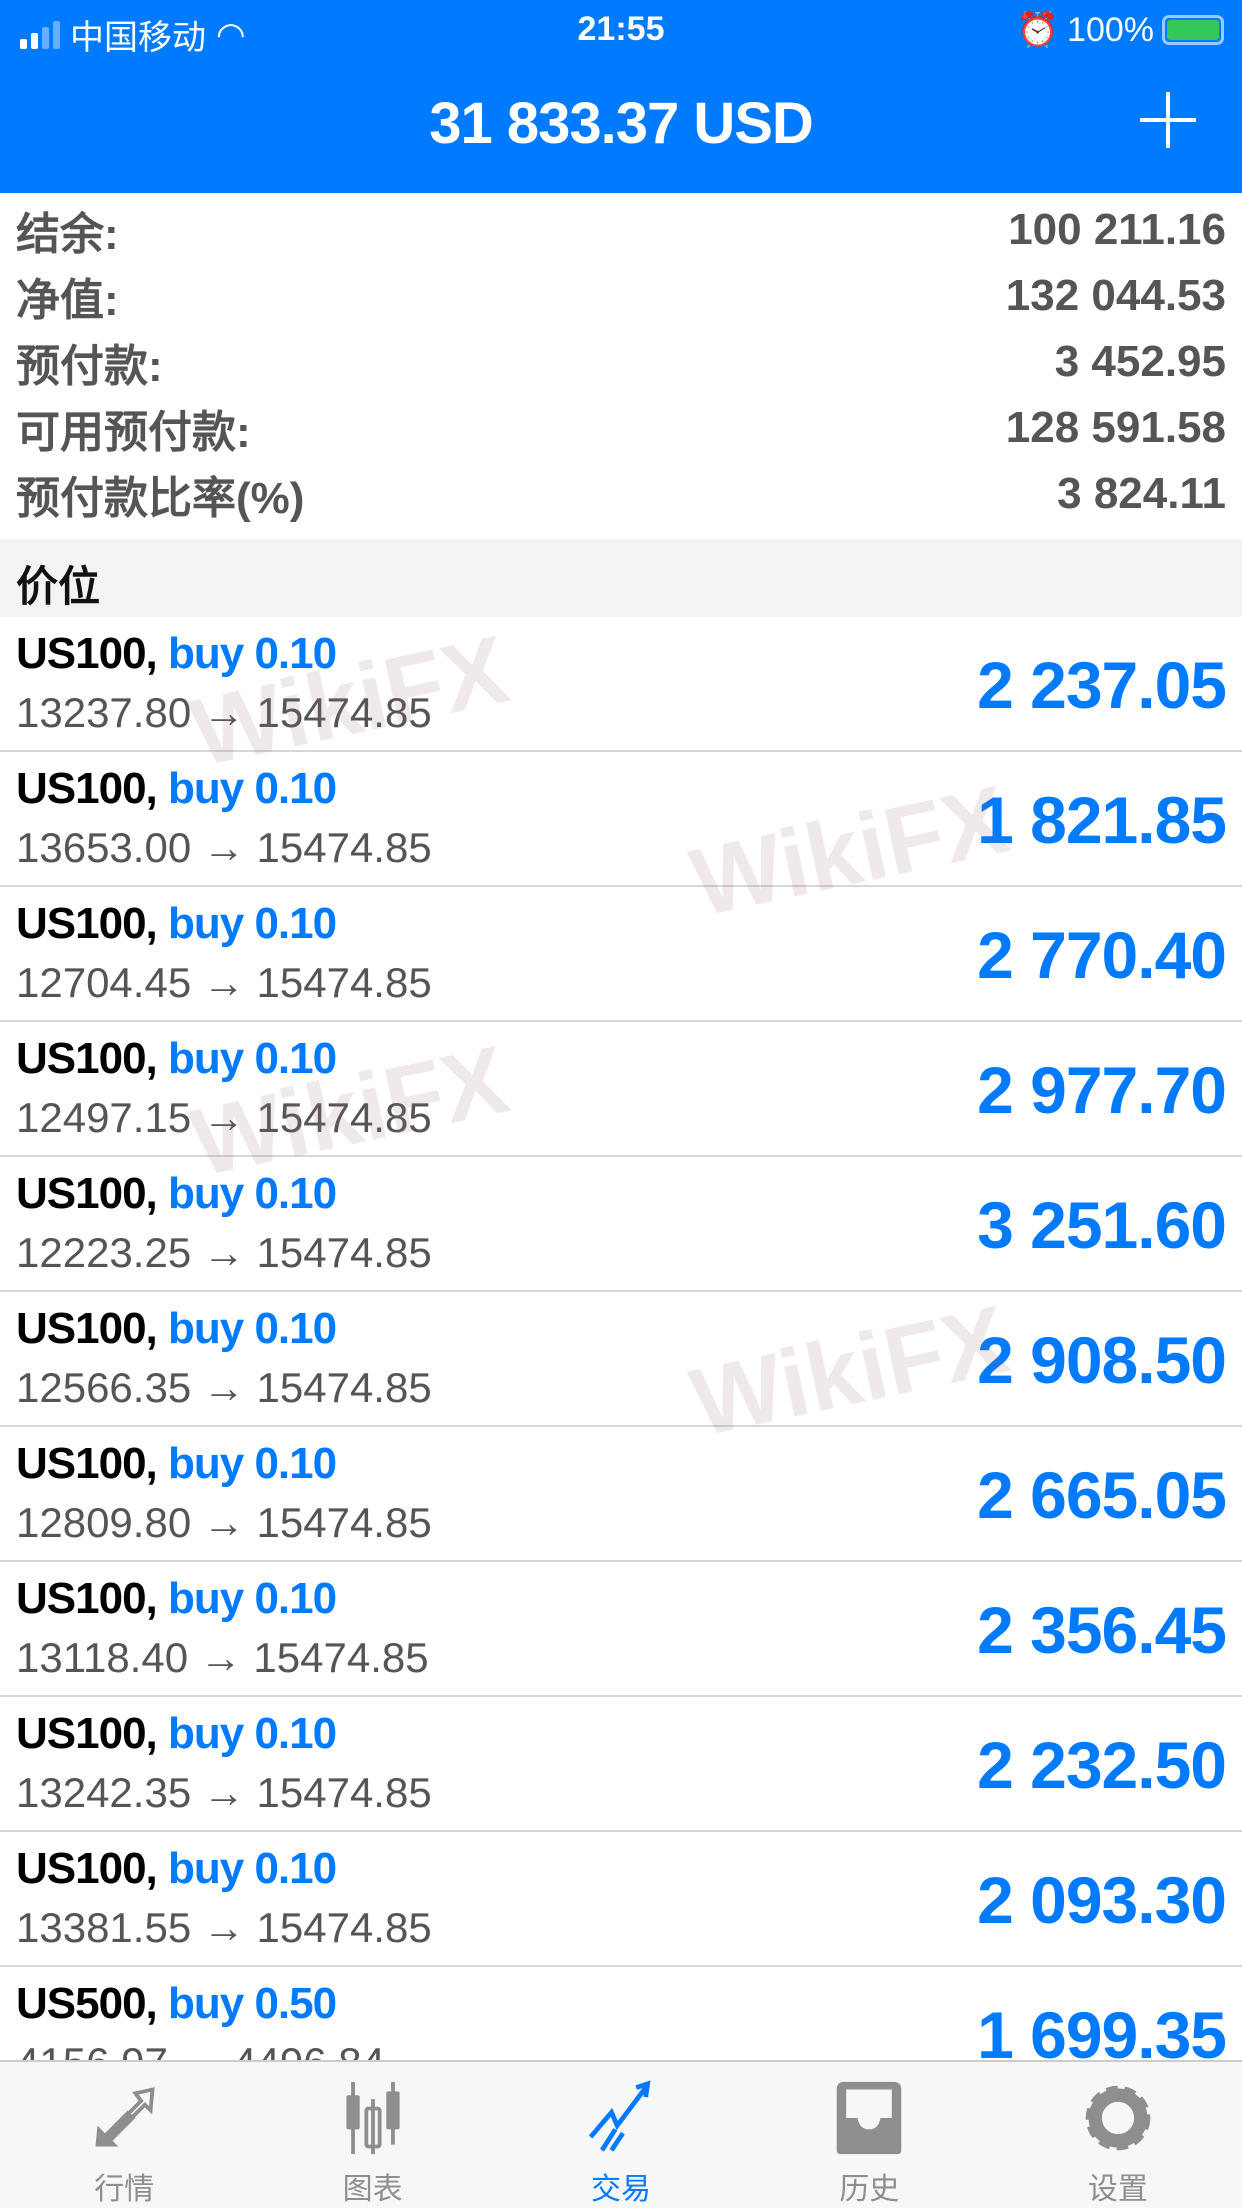  Describe the element at coordinates (1038, 30) in the screenshot. I see `alarm-icon: ⏰` at that location.